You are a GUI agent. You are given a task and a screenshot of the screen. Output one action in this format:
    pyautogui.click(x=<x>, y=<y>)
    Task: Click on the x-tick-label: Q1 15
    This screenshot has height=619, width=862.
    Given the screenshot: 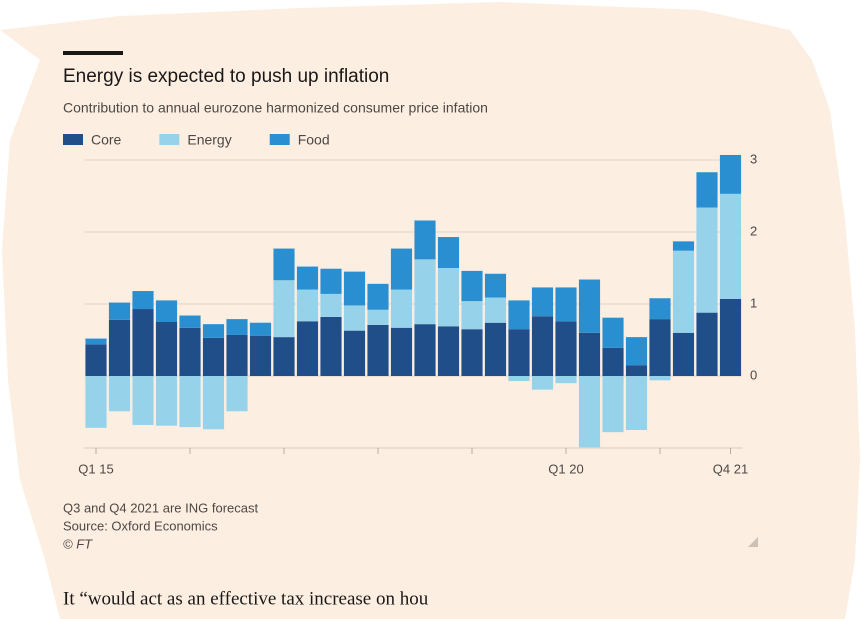 What is the action you would take?
    pyautogui.click(x=95, y=468)
    